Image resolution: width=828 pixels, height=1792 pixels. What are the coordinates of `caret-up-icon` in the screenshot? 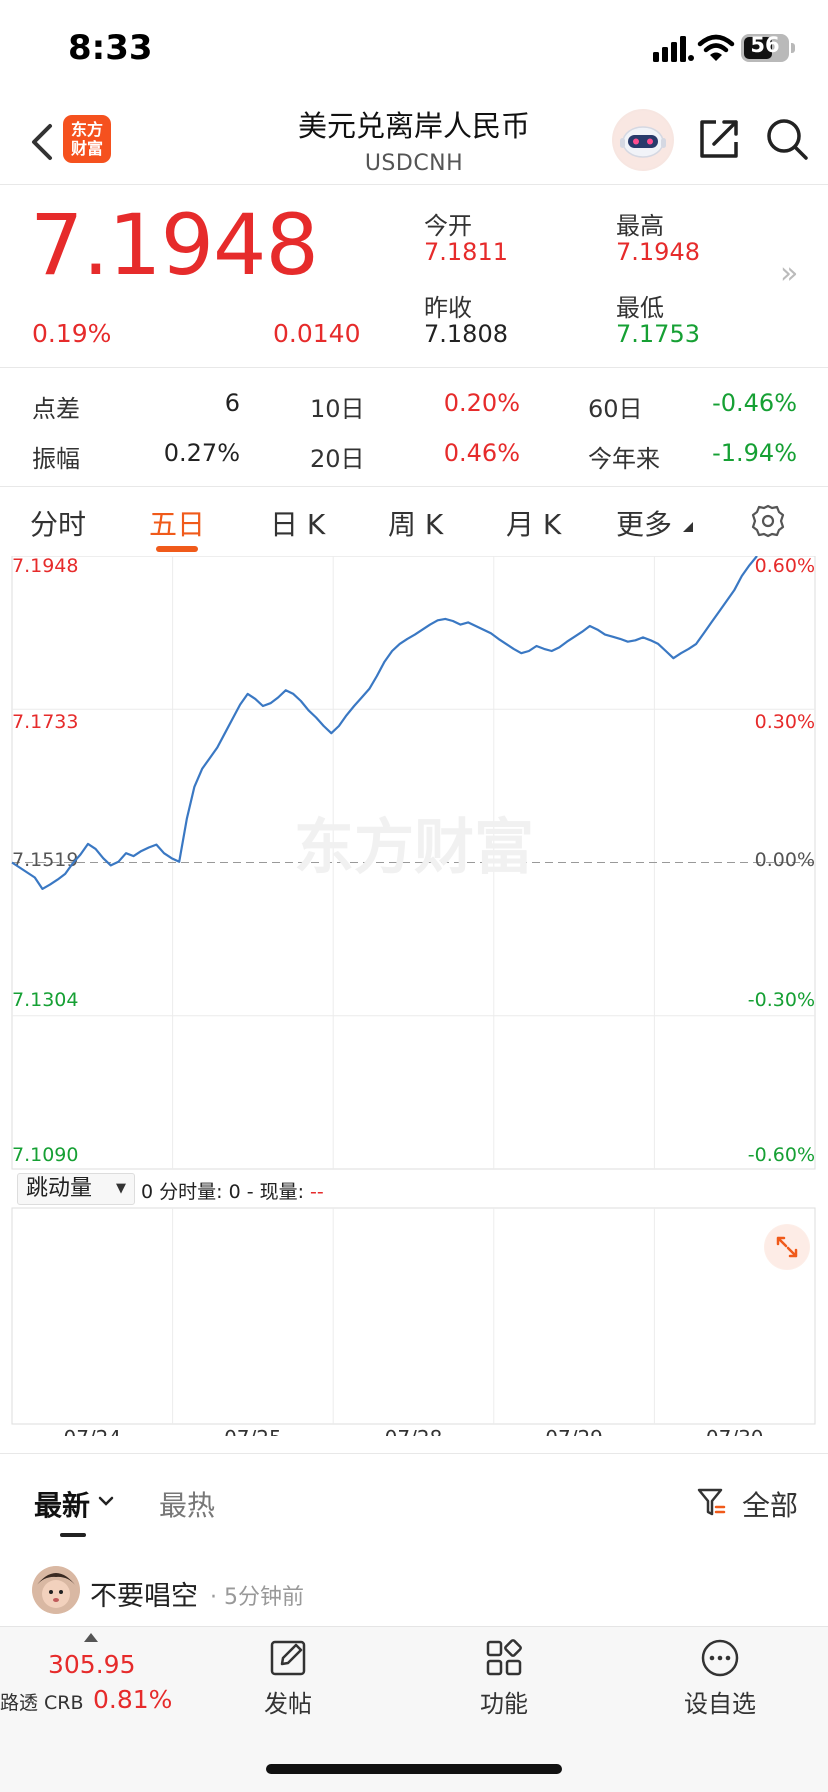 It's located at (91, 1637).